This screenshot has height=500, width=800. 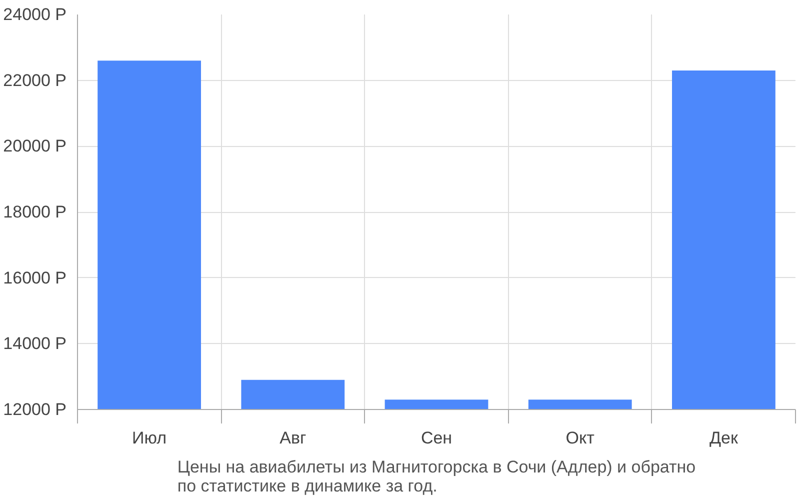 I want to click on x-tick-label: Дек, so click(x=723, y=438).